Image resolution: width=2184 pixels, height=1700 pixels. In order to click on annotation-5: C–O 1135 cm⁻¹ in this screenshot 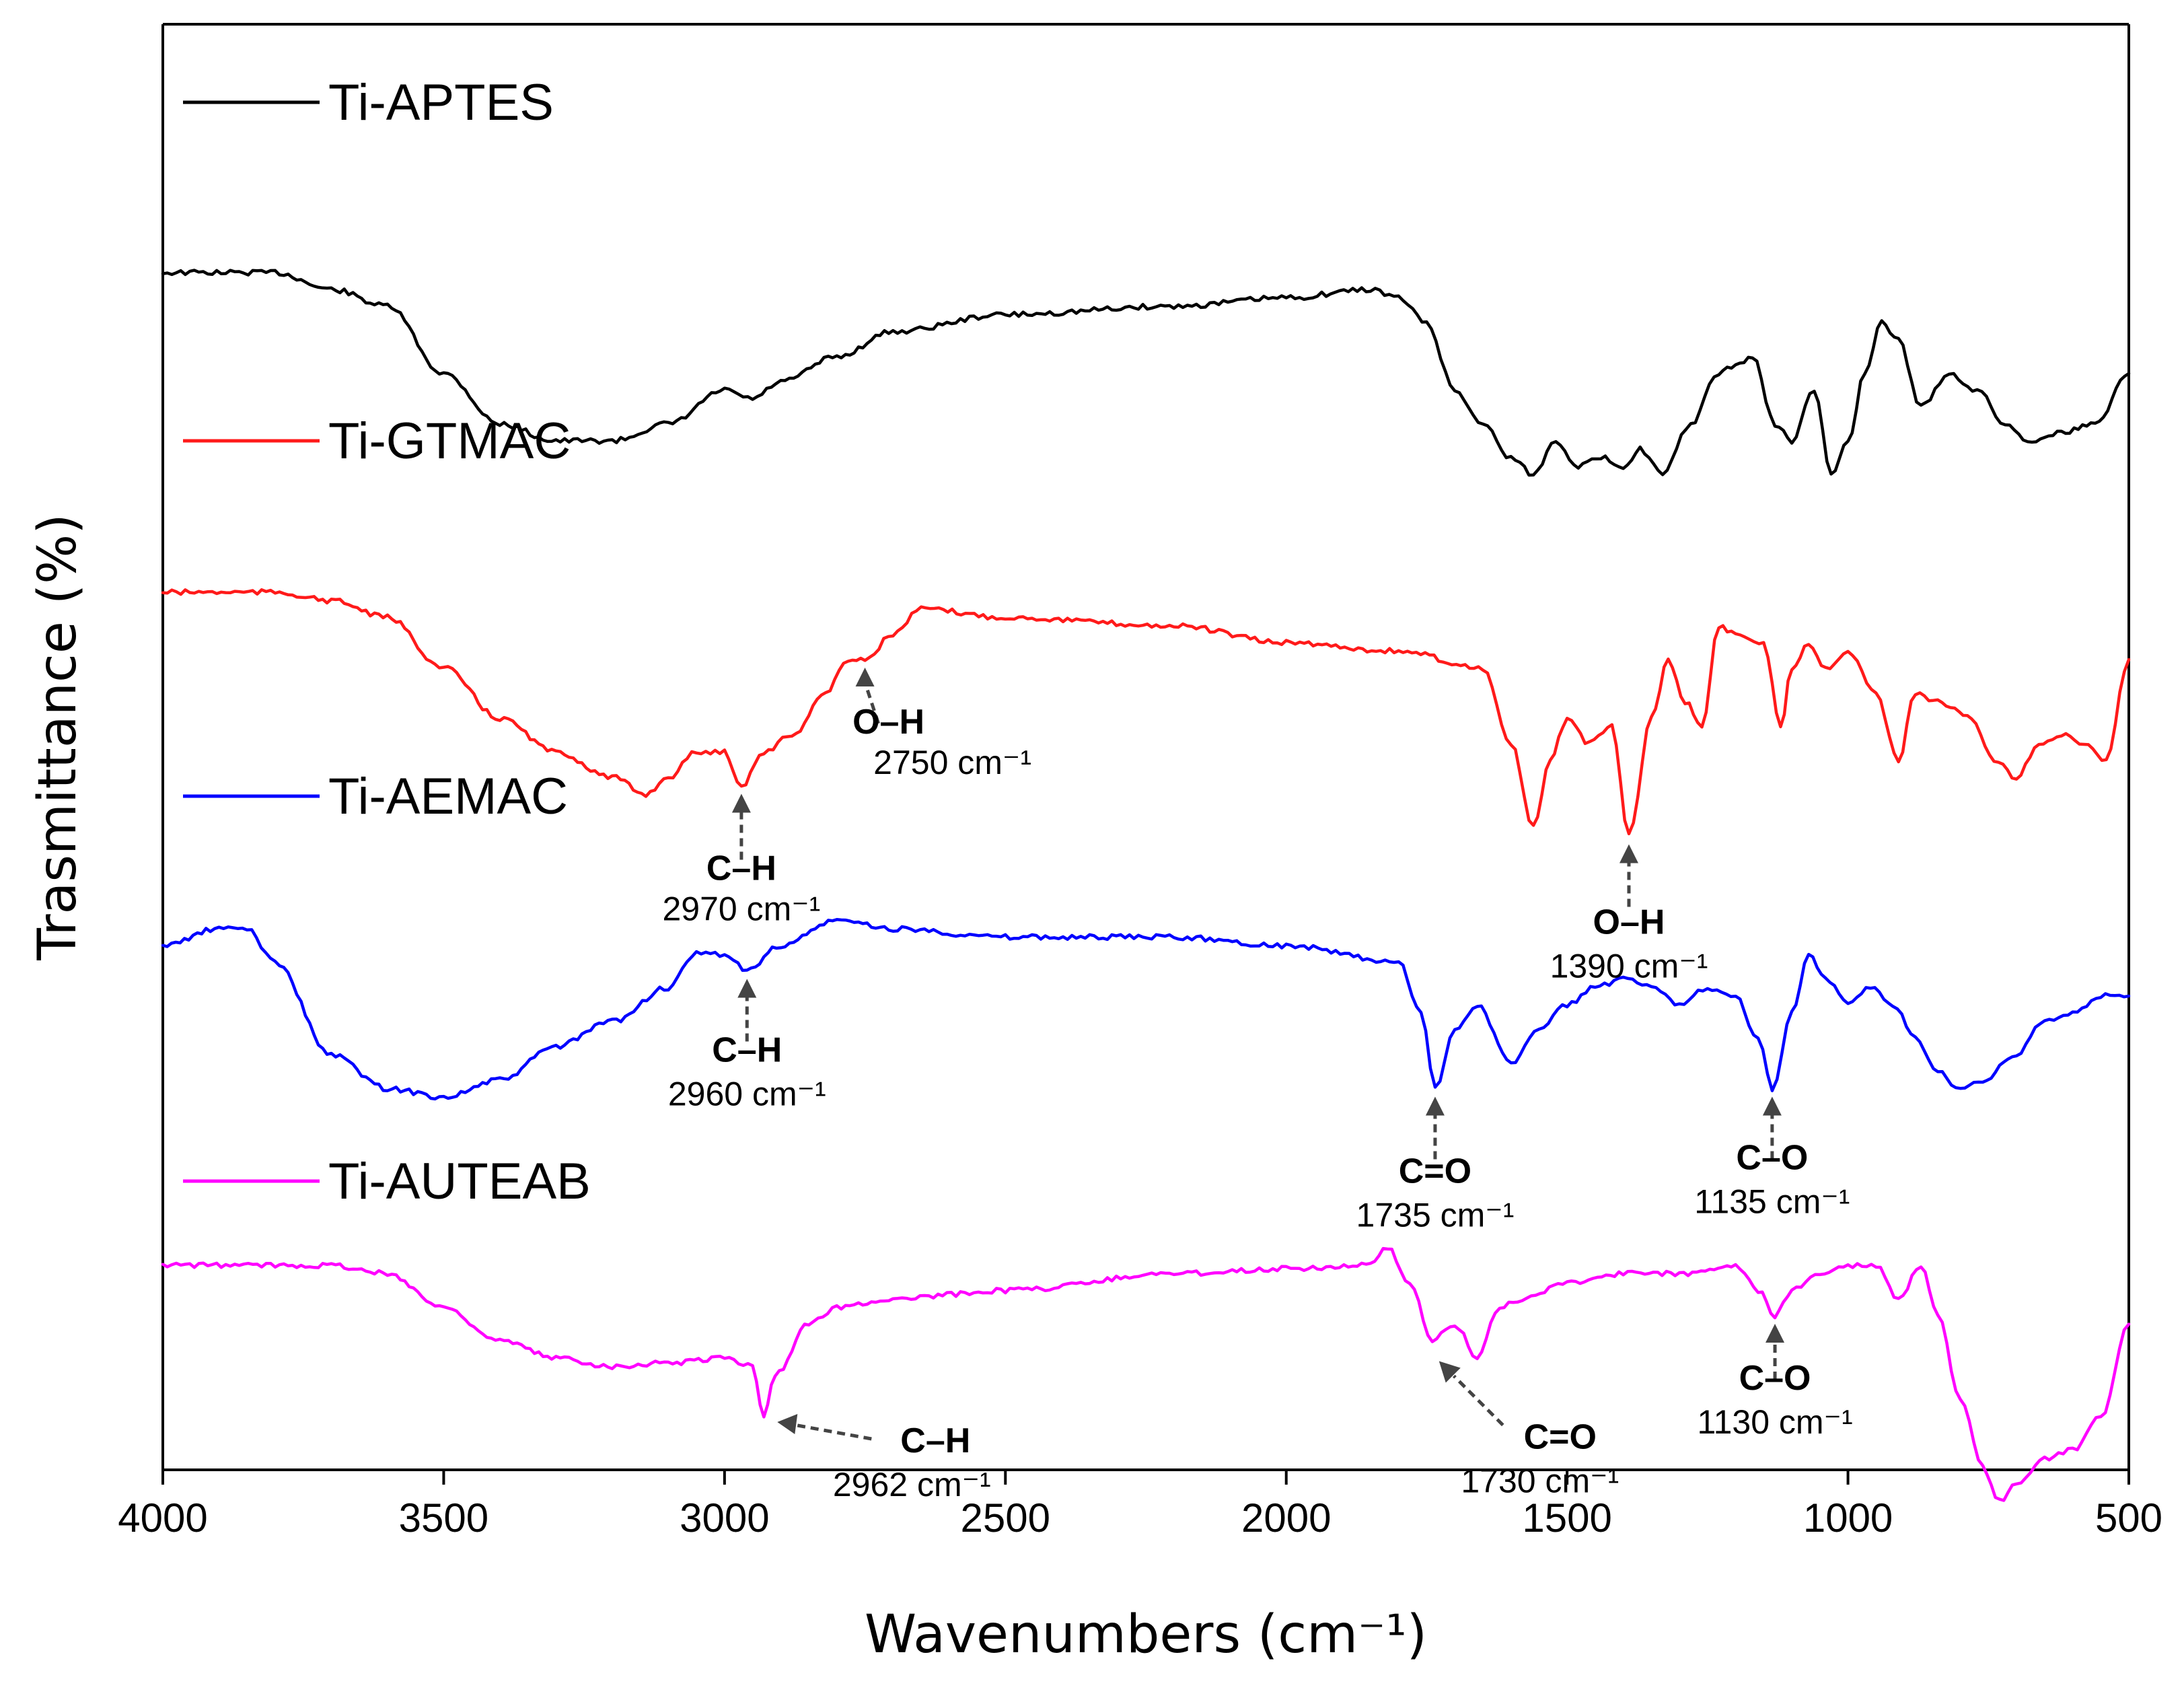, I will do `click(1772, 1158)`.